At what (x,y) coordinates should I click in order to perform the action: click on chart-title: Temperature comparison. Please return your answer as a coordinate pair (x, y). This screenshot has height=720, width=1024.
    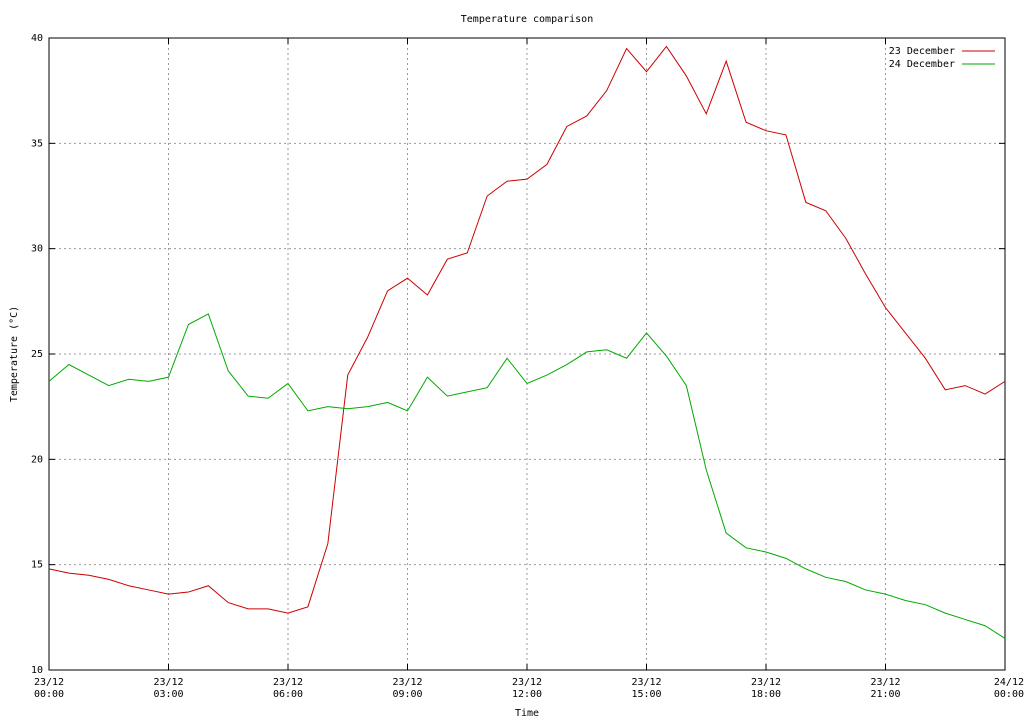
    Looking at the image, I should click on (527, 19).